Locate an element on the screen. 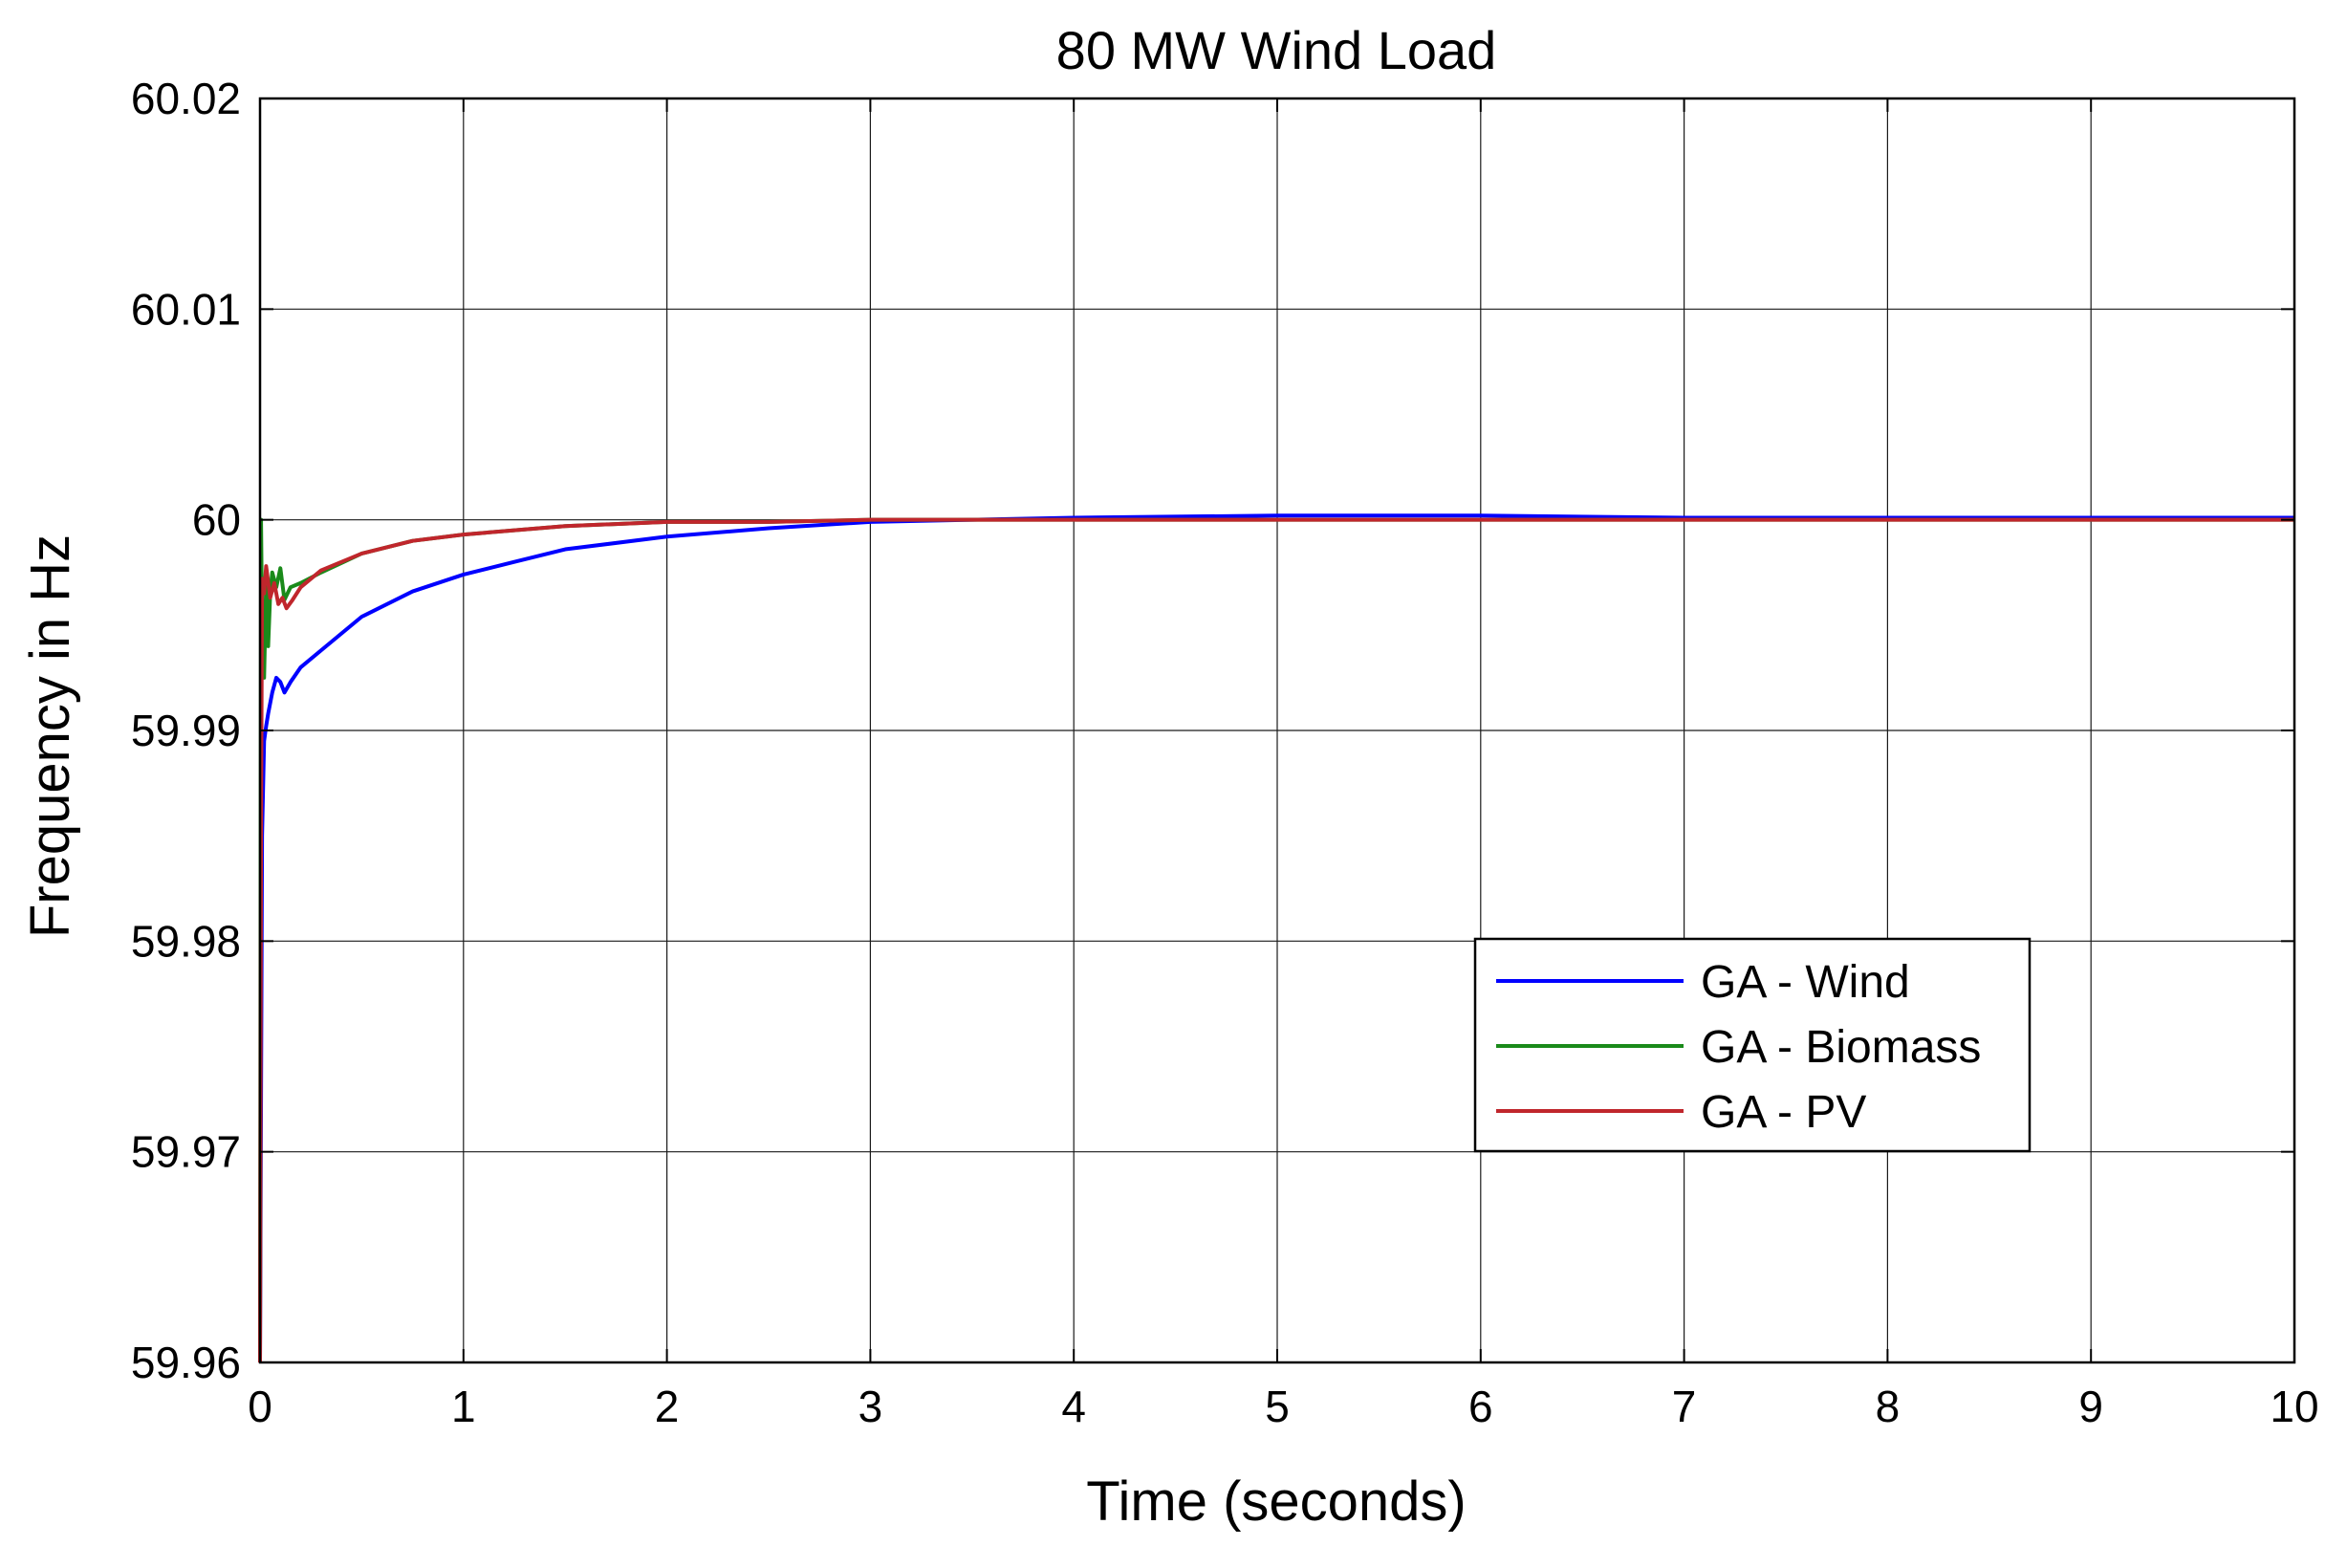 This screenshot has height=1568, width=2347. y-tick-label: 59.99 is located at coordinates (186, 730).